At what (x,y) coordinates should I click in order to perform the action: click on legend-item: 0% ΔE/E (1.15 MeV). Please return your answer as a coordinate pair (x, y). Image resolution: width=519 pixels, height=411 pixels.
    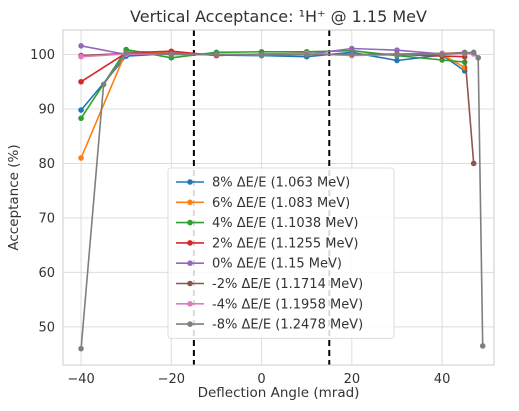
    Looking at the image, I should click on (259, 264).